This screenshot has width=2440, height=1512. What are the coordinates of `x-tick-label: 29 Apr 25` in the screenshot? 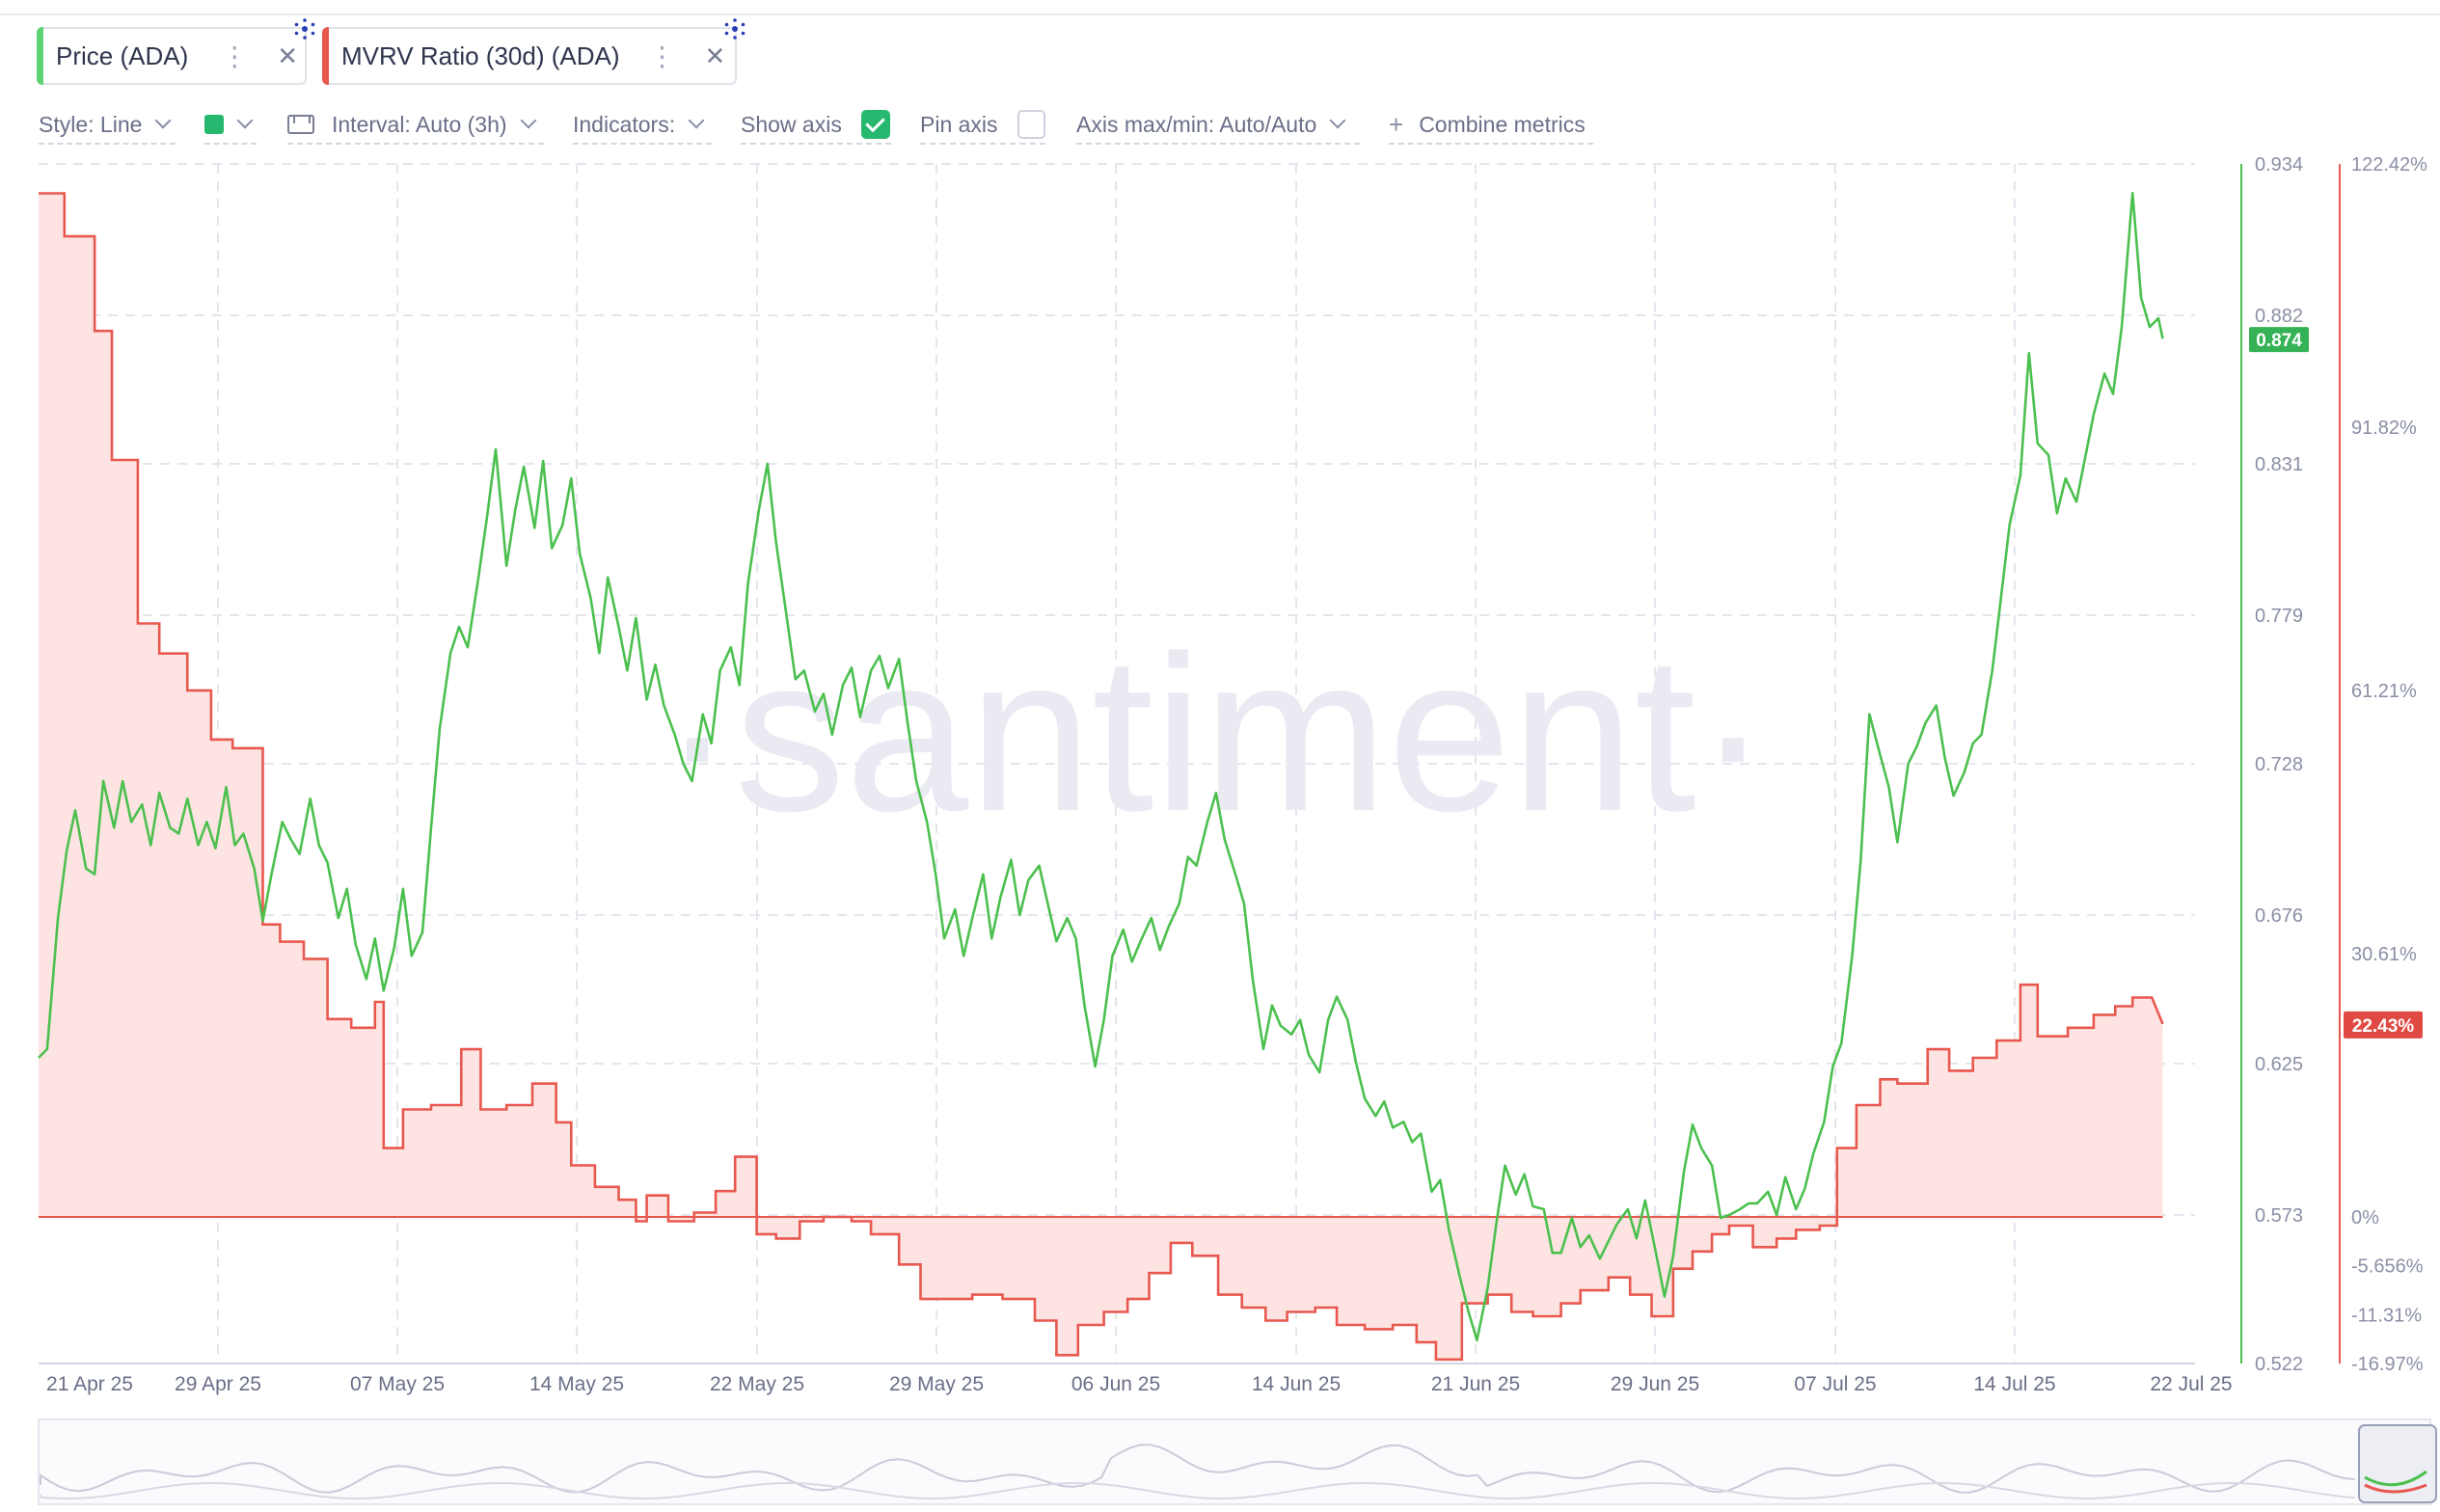 It's located at (218, 1384).